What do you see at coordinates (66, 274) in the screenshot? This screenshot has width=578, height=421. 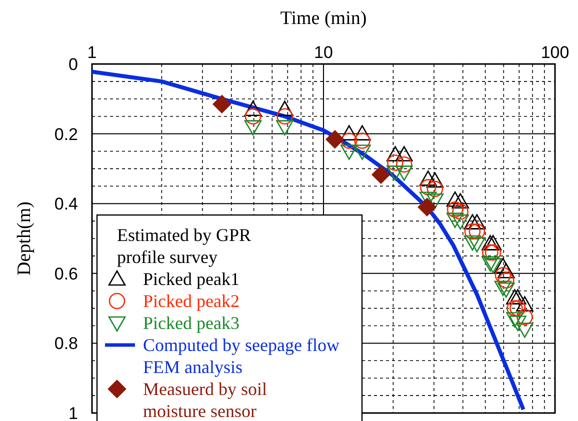 I see `y-tick-label: 0.6` at bounding box center [66, 274].